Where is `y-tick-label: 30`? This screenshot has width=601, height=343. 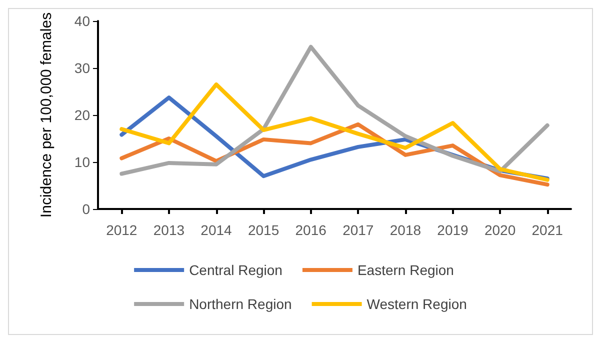 y-tick-label: 30 is located at coordinates (82, 68).